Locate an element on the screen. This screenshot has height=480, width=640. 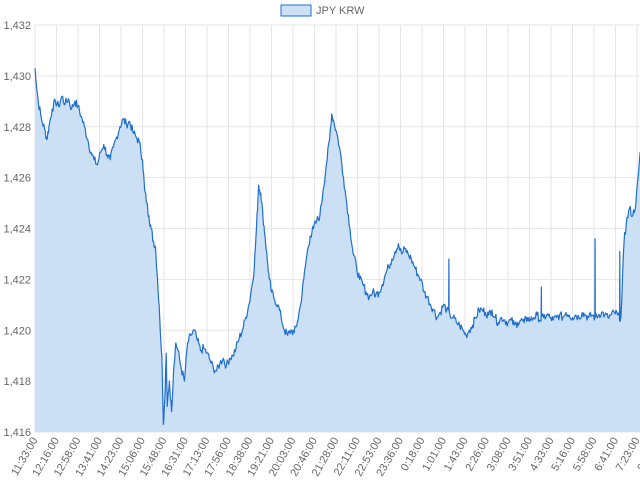
legend-swatch is located at coordinates (296, 10).